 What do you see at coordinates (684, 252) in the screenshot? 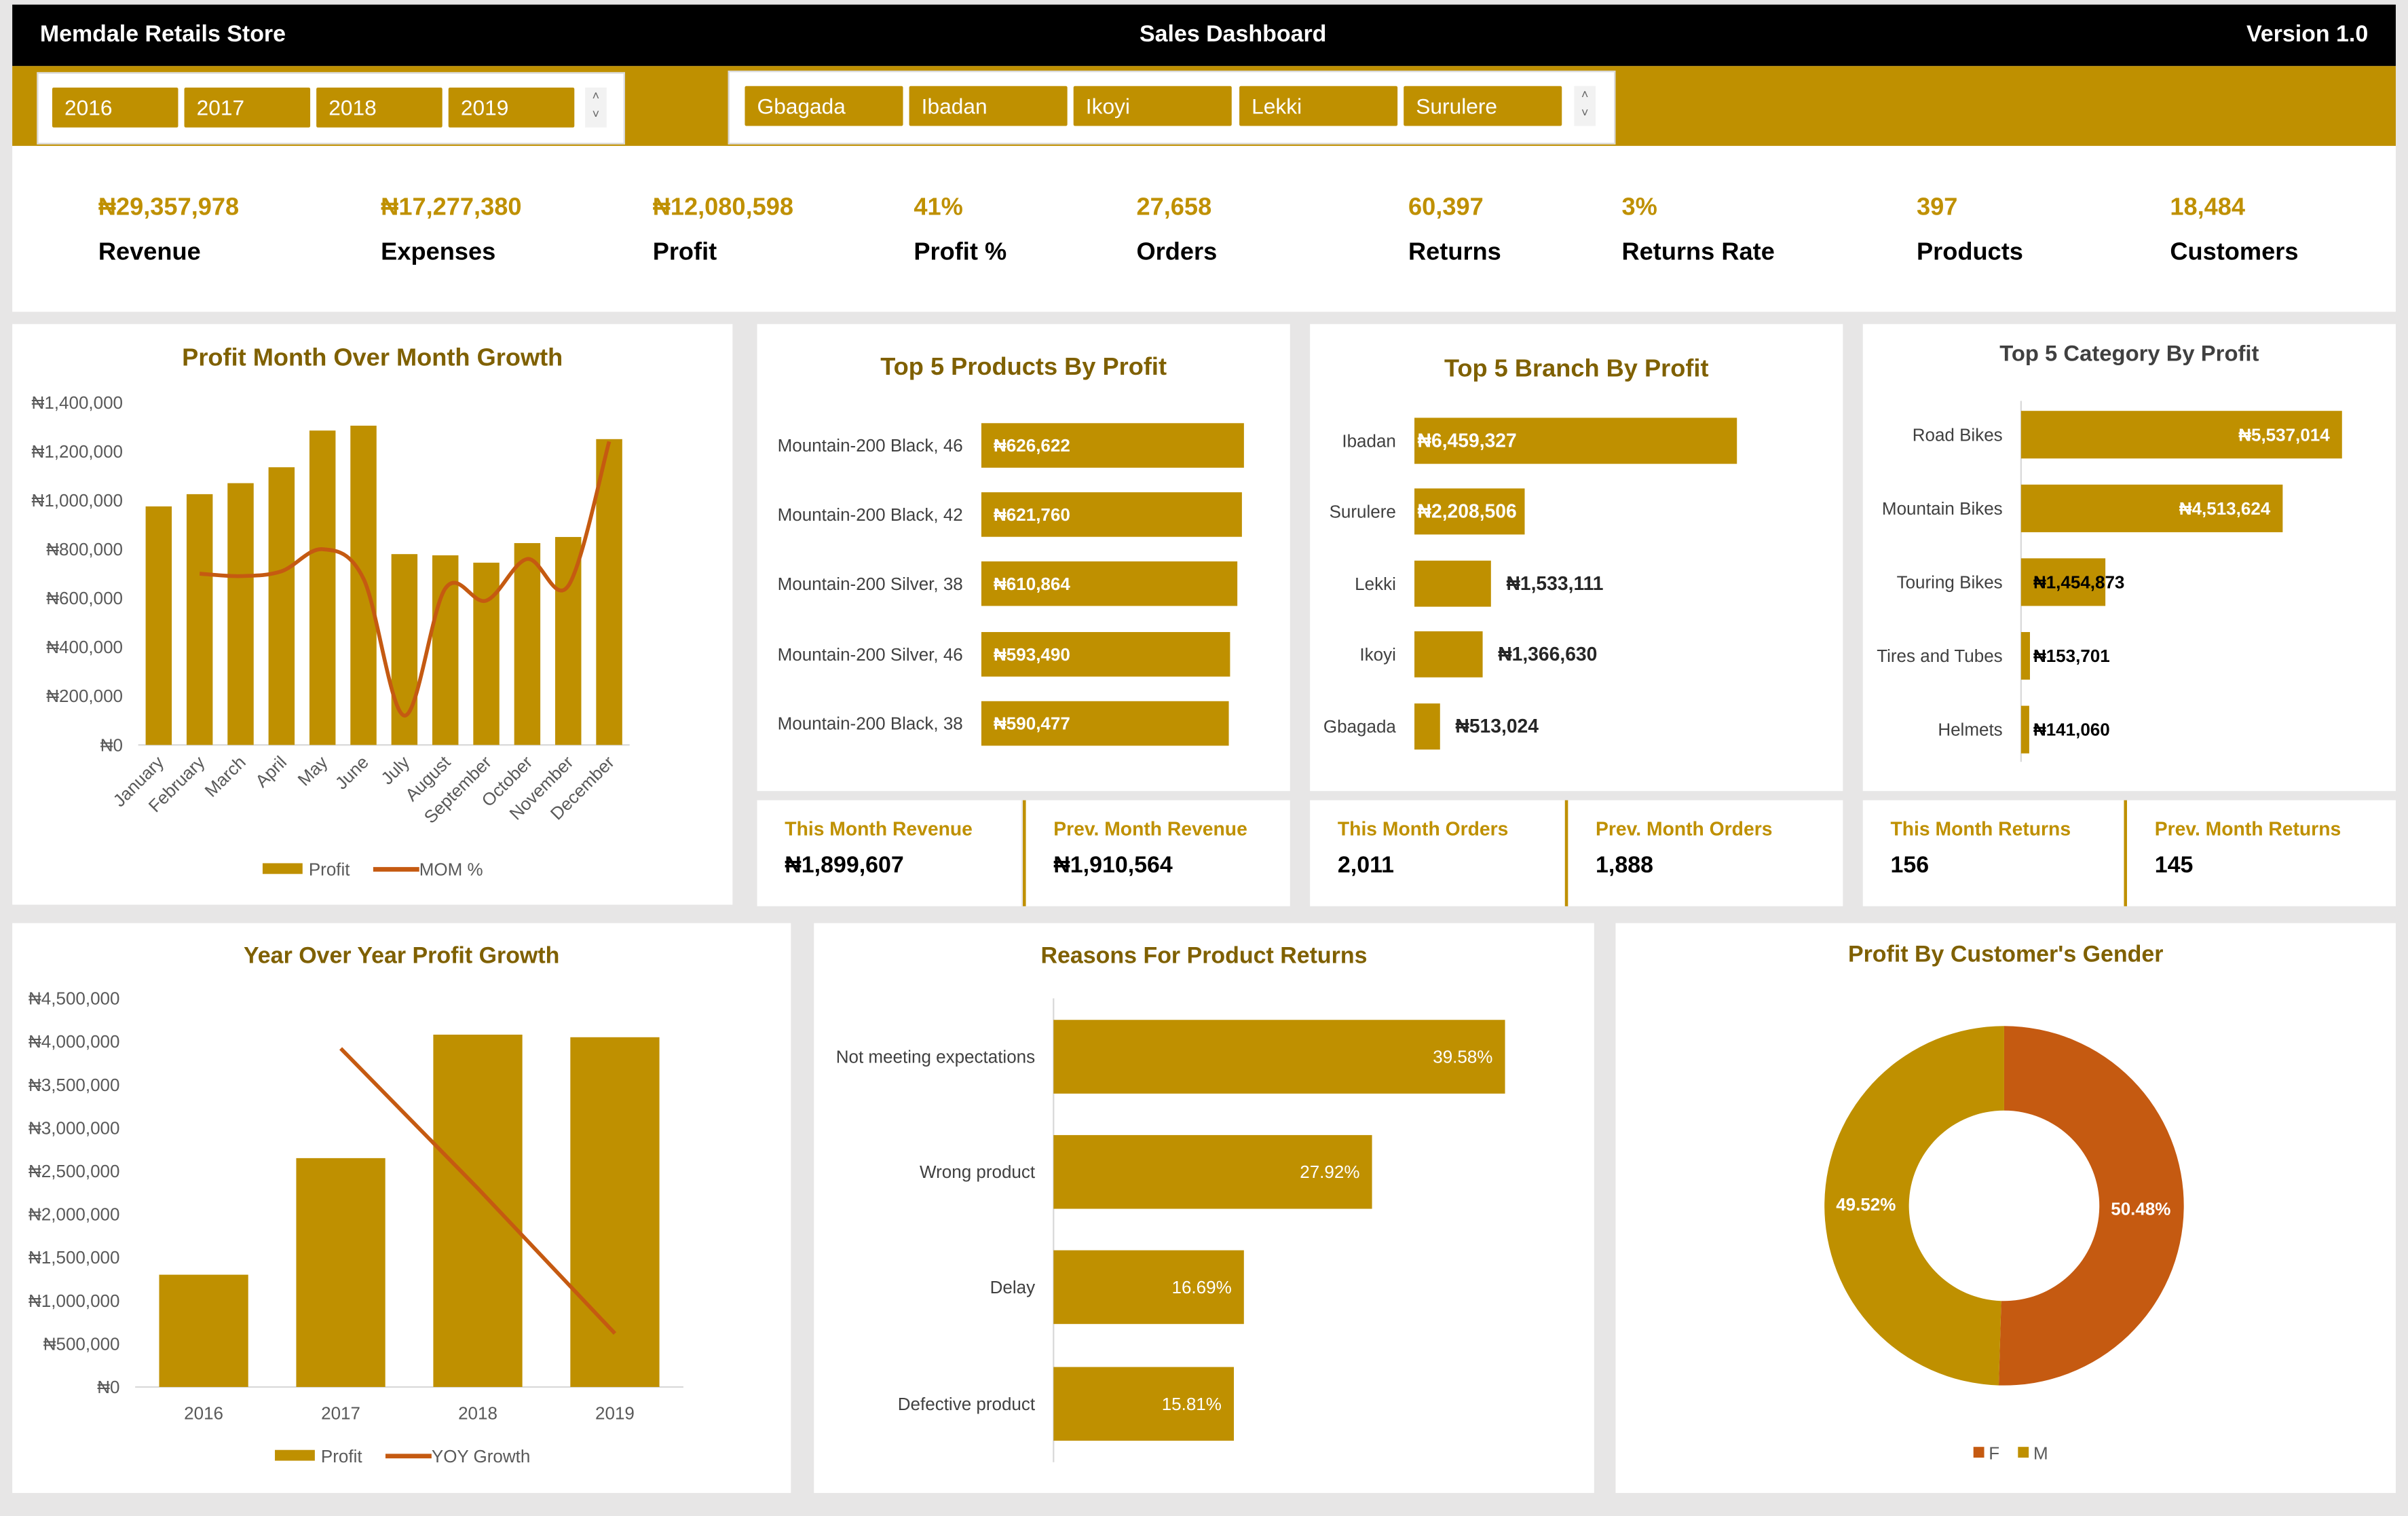
I see `kpi-label: Profit` at bounding box center [684, 252].